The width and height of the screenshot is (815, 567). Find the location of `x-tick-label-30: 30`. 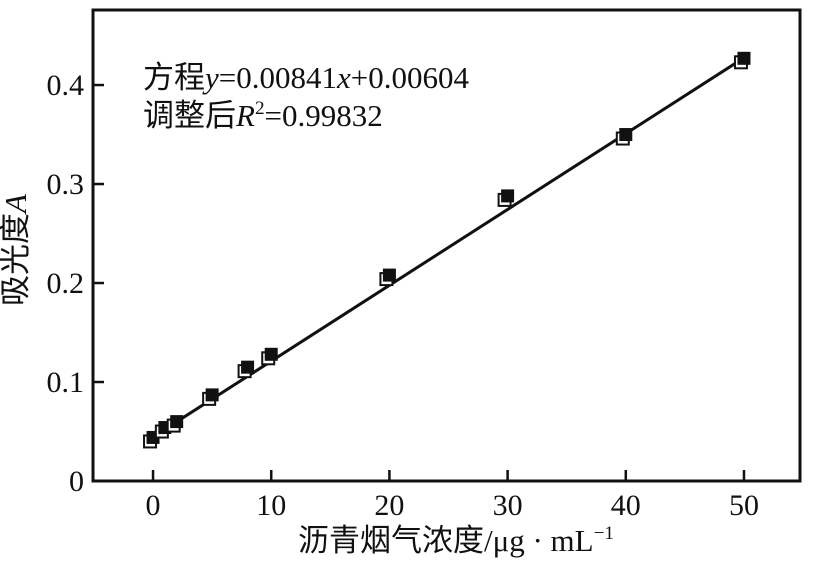

x-tick-label-30: 30 is located at coordinates (508, 505).